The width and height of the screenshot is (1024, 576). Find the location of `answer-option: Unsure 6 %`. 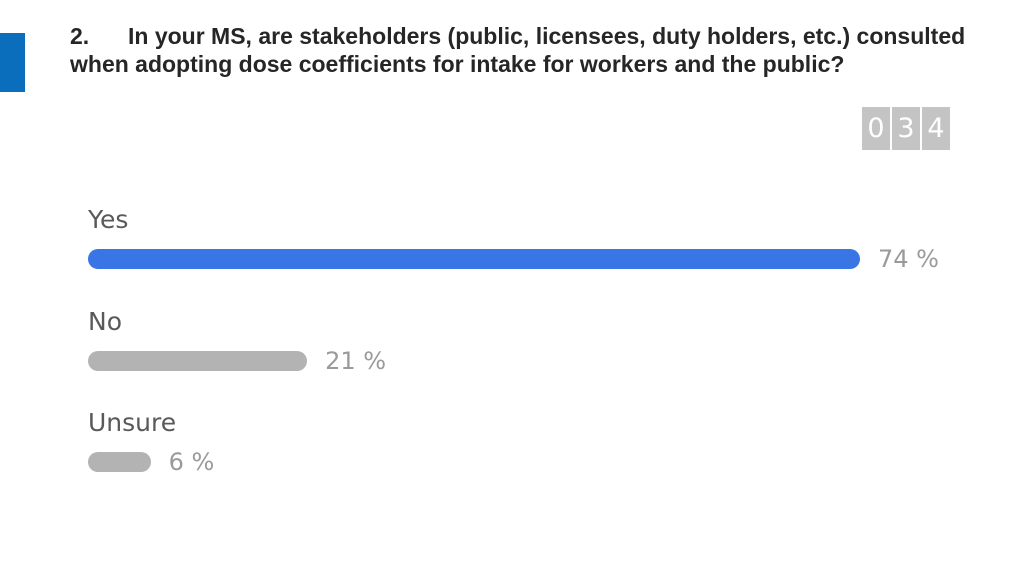

answer-option: Unsure 6 % is located at coordinates (538, 441).